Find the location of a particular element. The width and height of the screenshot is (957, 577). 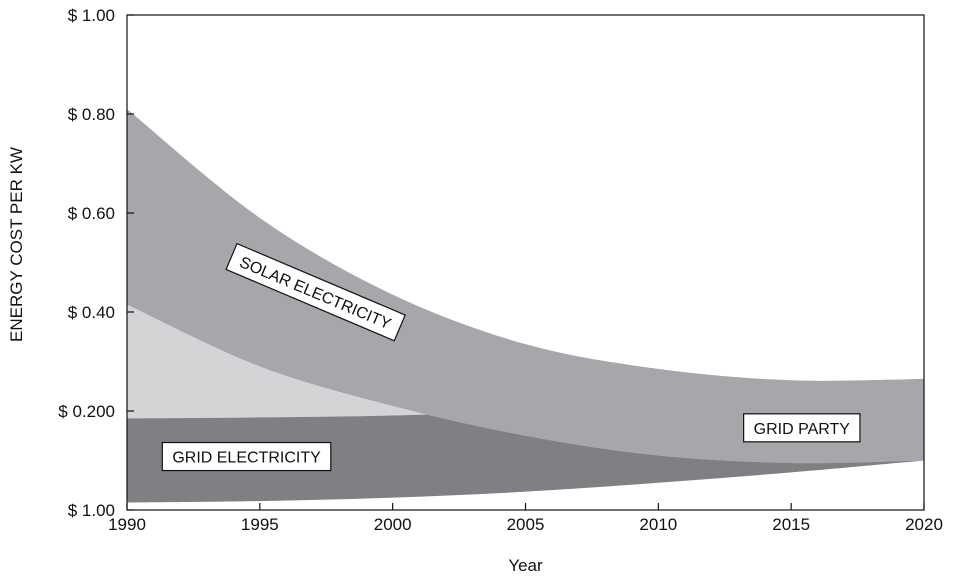

x-tick-label: 2020 is located at coordinates (924, 524).